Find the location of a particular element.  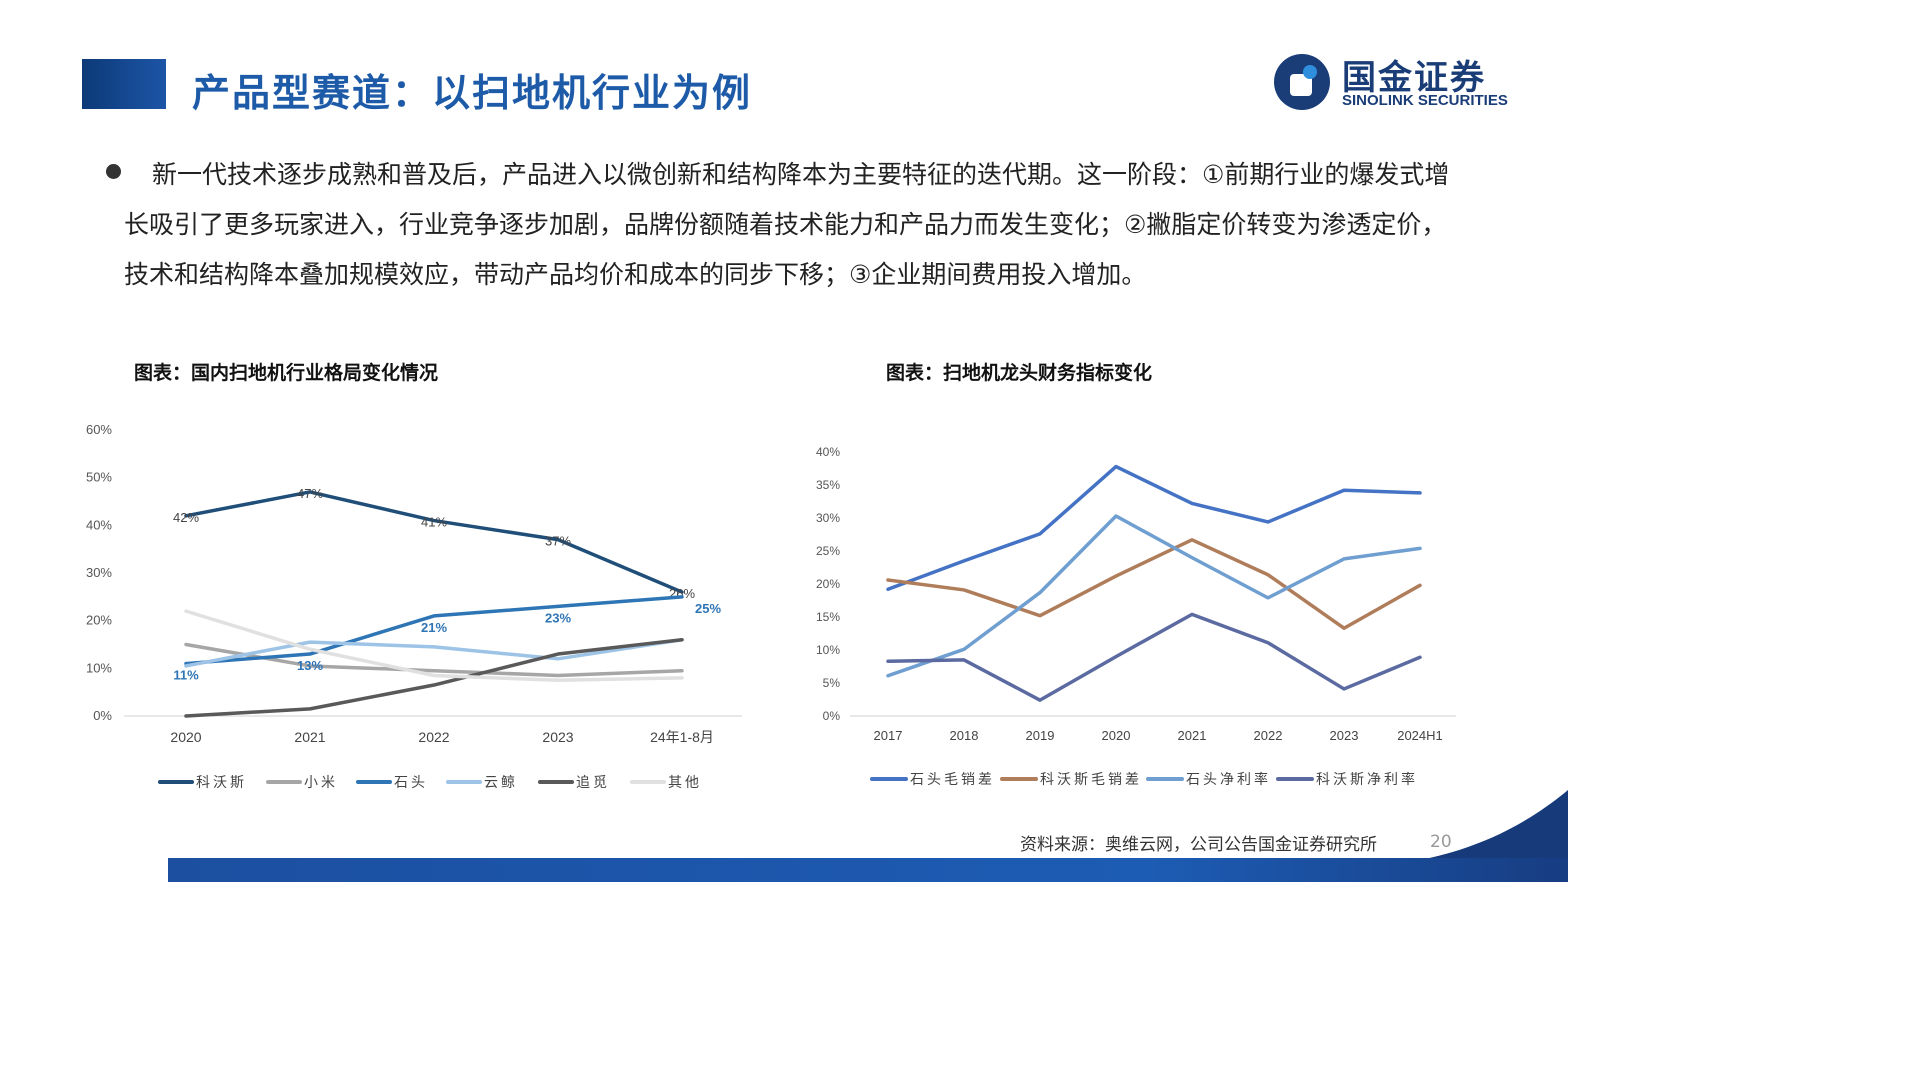

left-legend-label: 其他 is located at coordinates (685, 783).